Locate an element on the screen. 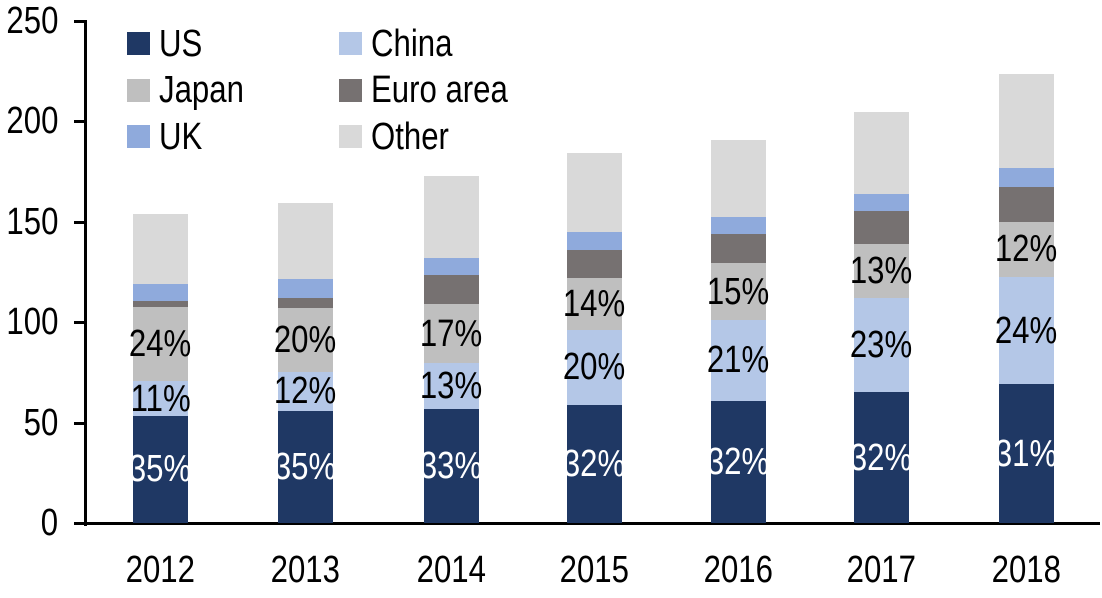  data-label-japan-2014: 17% is located at coordinates (451, 333).